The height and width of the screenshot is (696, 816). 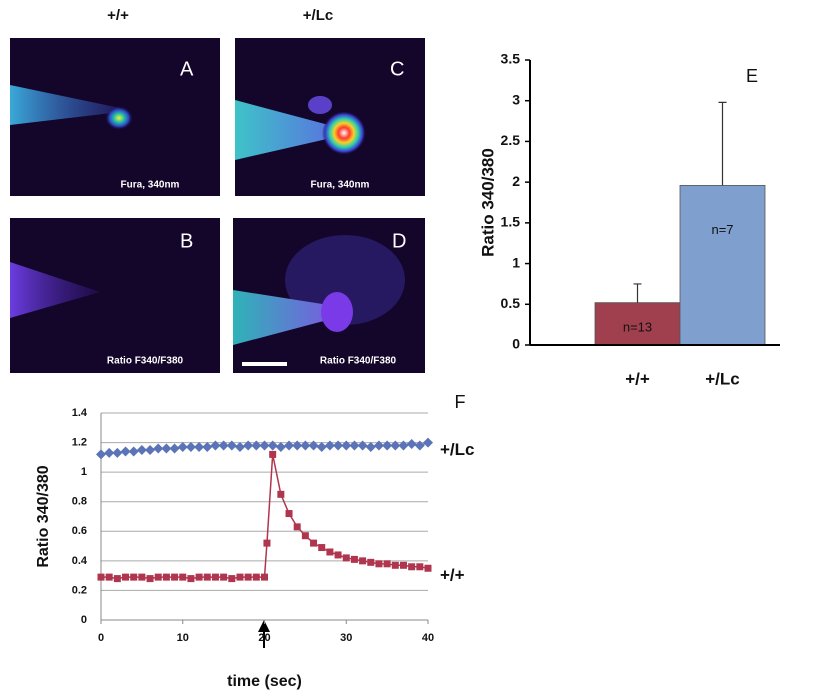 I want to click on series-label: +/+, so click(x=452, y=575).